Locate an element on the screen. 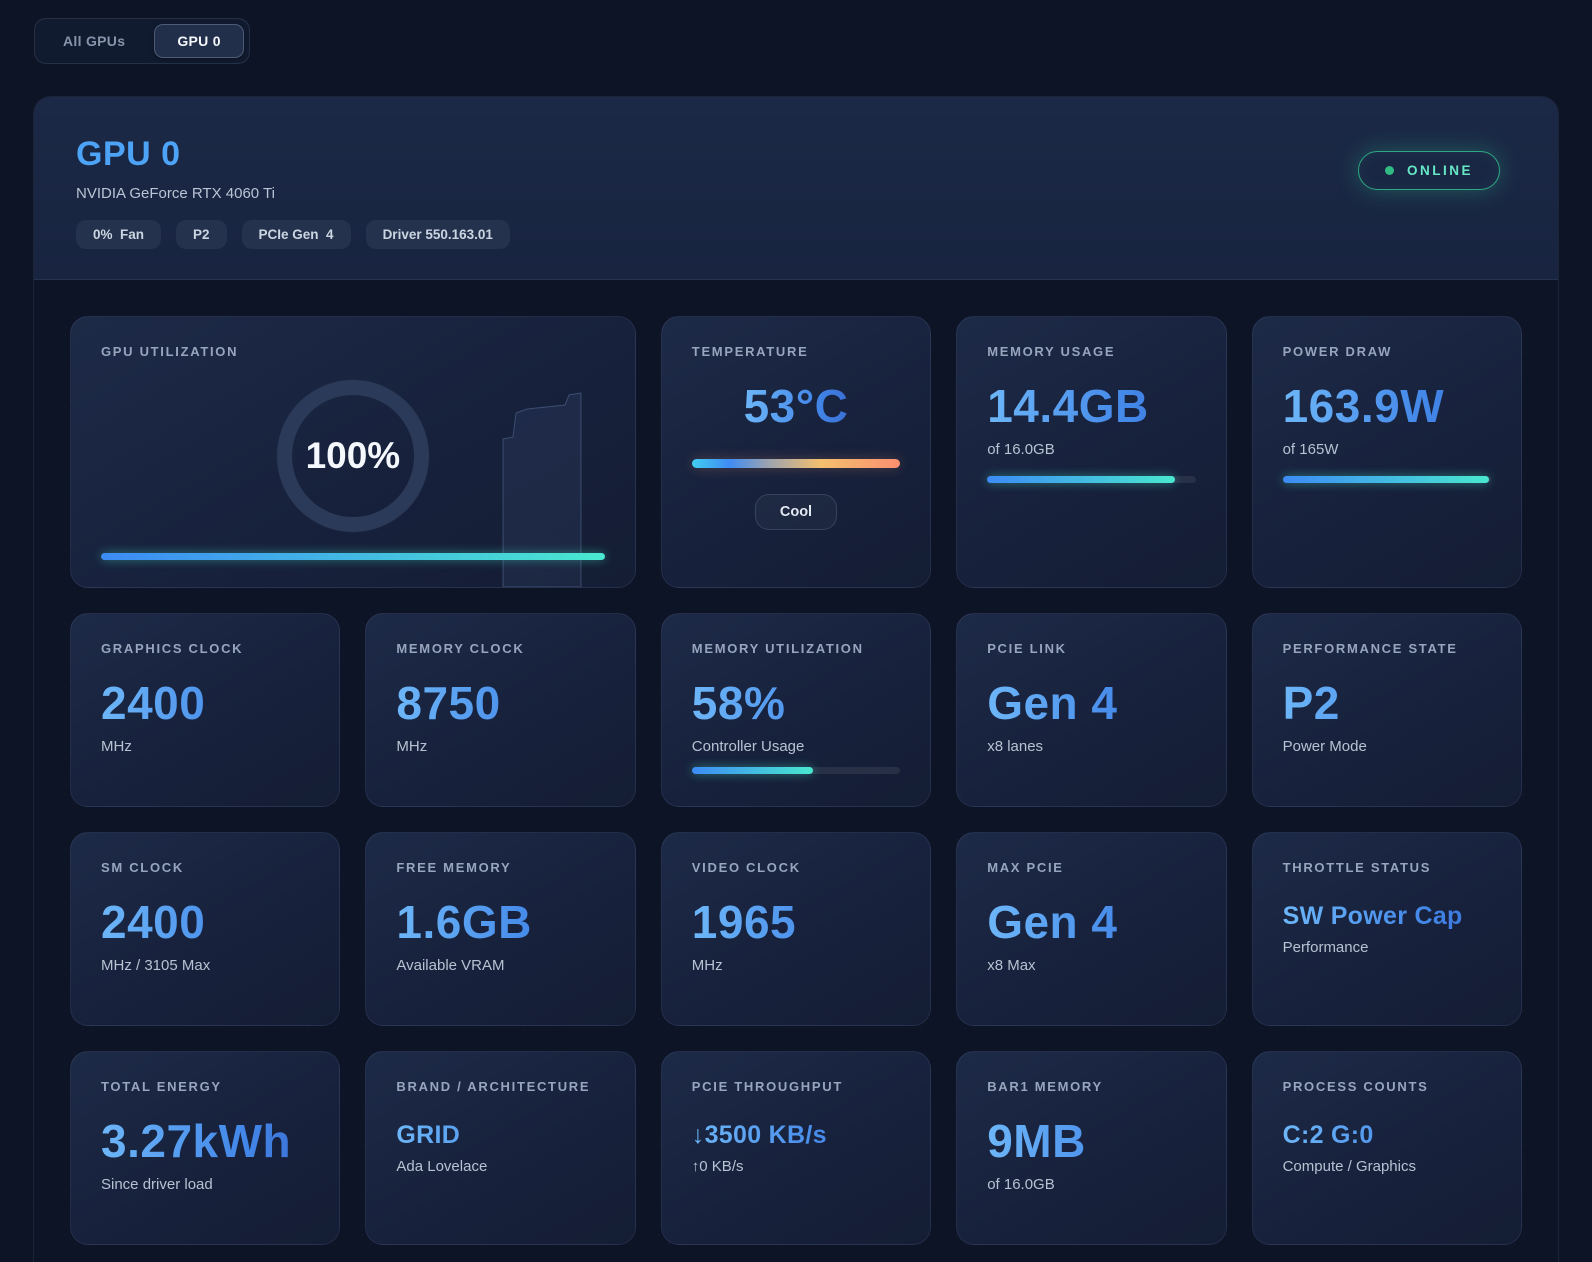 This screenshot has height=1262, width=1592. tab-gpu-0: GPU 0 is located at coordinates (199, 41).